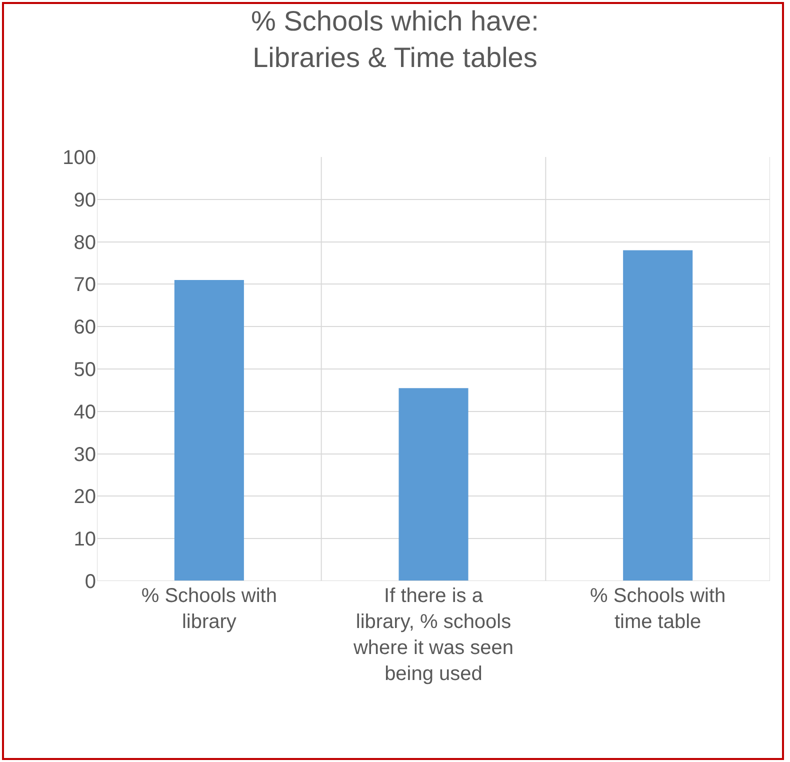 The width and height of the screenshot is (790, 762). I want to click on y-tick-label: 90, so click(85, 200).